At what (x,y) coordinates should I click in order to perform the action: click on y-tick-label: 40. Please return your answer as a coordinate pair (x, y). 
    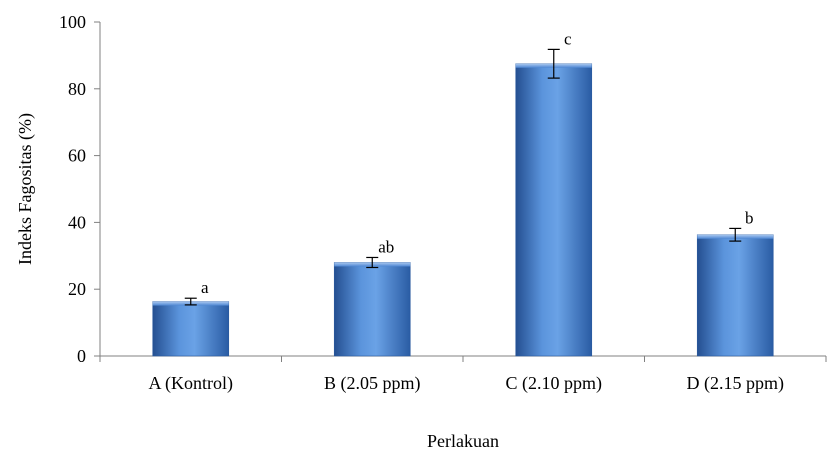
    Looking at the image, I should click on (77, 222).